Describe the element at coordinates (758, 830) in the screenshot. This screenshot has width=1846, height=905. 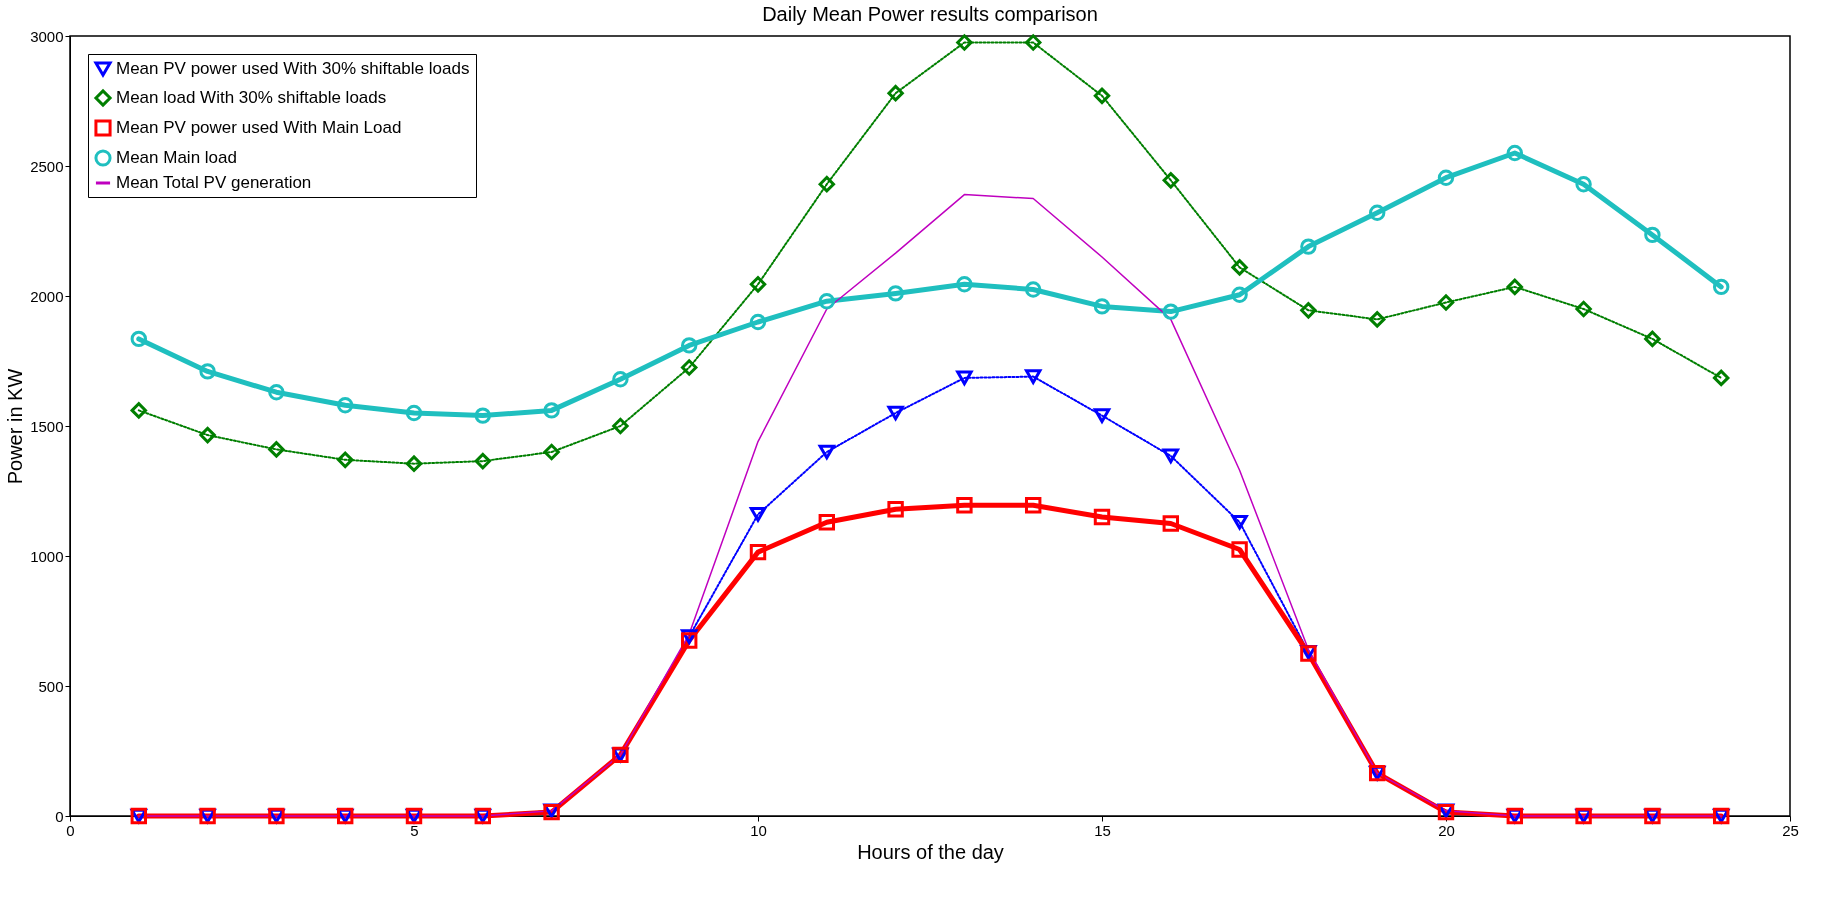
I see `x-tick-label: 10` at that location.